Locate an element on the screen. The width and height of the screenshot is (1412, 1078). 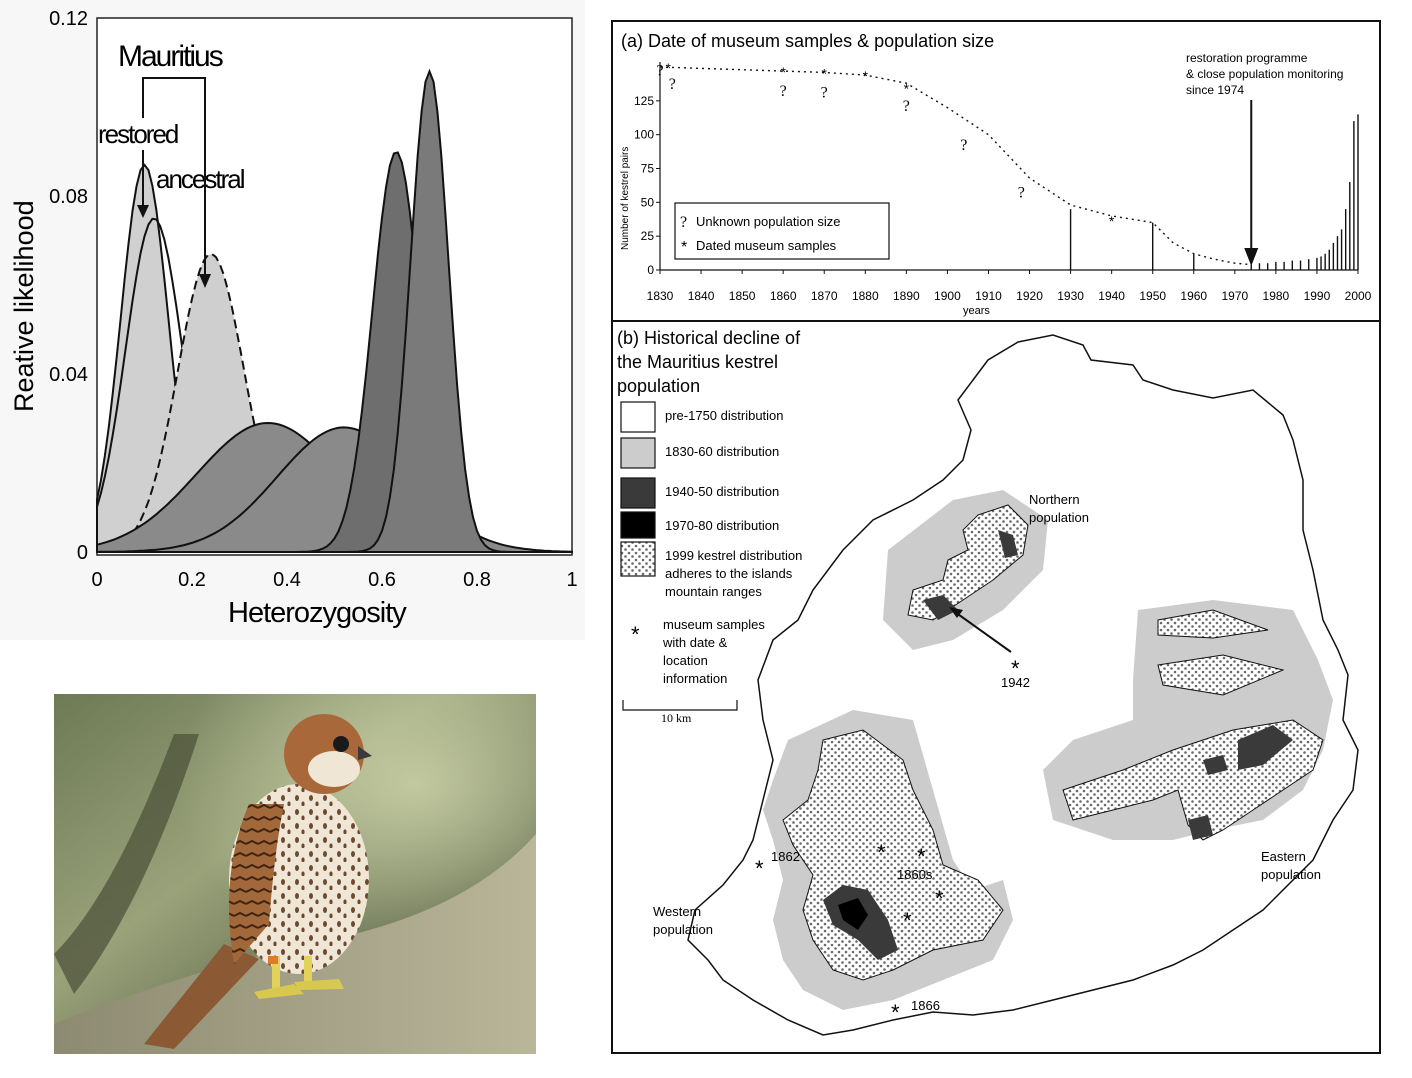
sample-1942-arrowhead is located at coordinates (956, 612).